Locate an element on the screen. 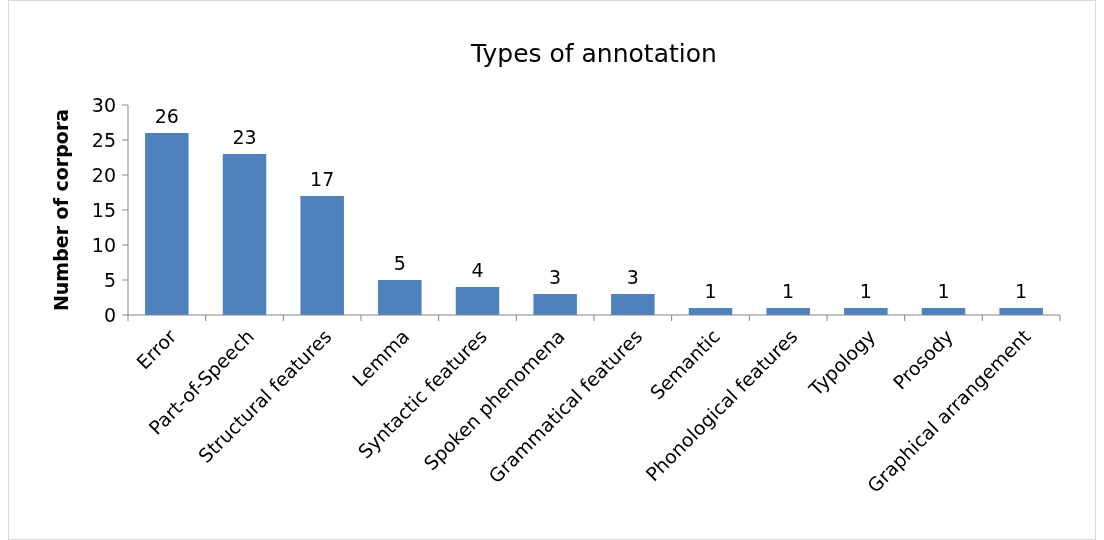 The image size is (1104, 540). data-label: 17 is located at coordinates (322, 179).